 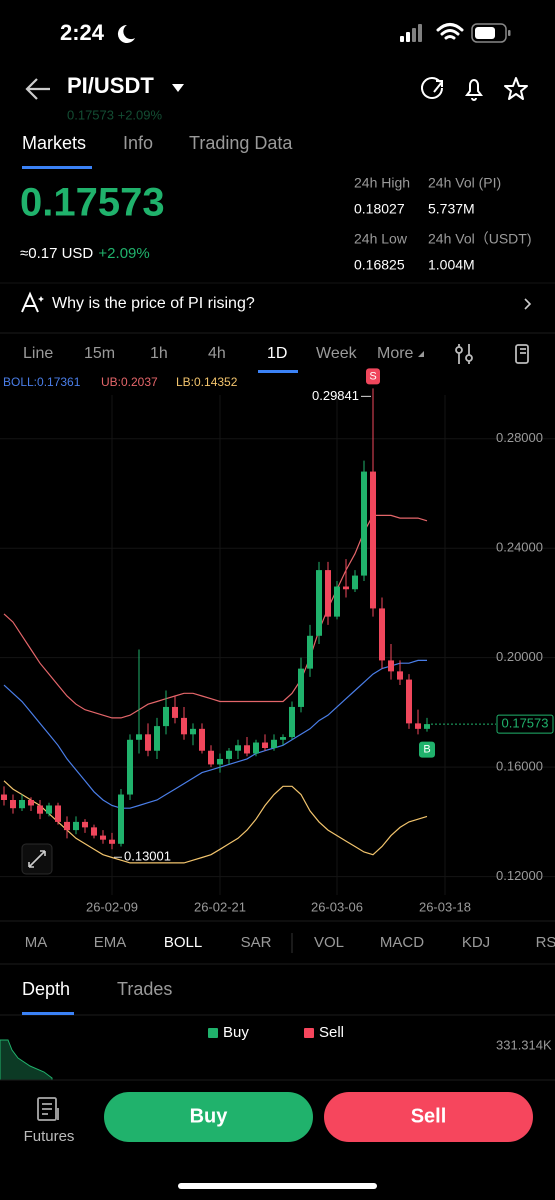 I want to click on y-tick-label: 0.16000, so click(x=519, y=766).